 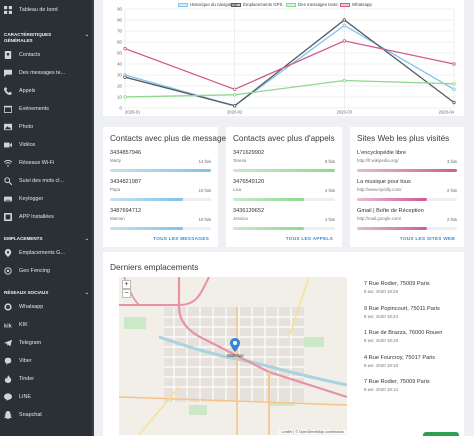 I want to click on sidebar-section-title: Réseaux sociaux, so click(x=26, y=292).